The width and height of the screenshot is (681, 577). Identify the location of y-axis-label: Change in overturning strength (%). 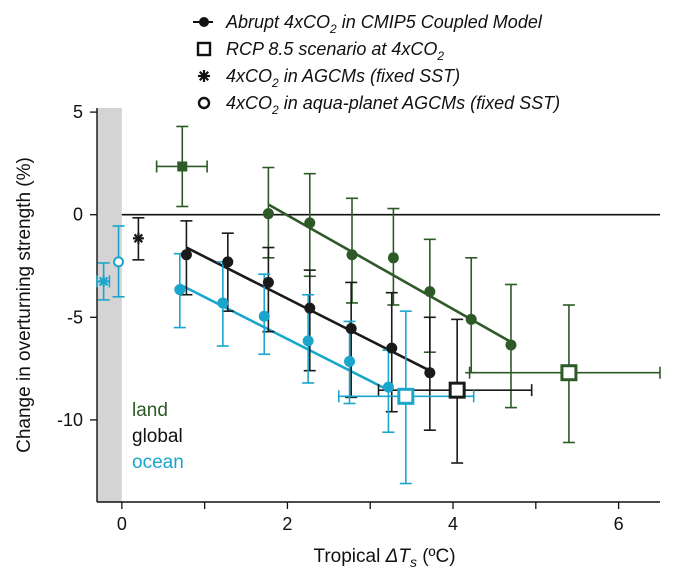
(24, 305).